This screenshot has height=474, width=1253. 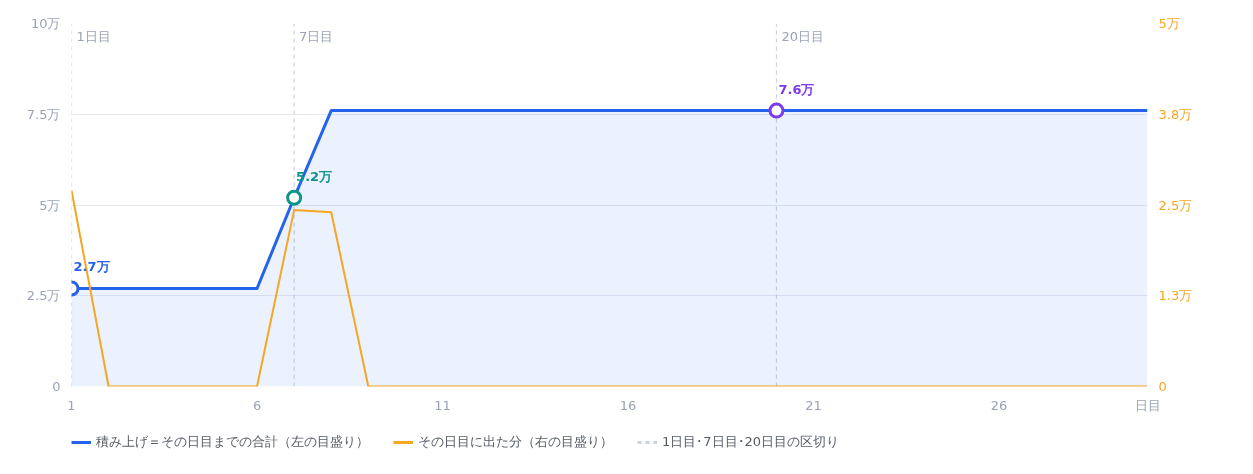 I want to click on y2-tick-label: 5万, so click(x=1169, y=23).